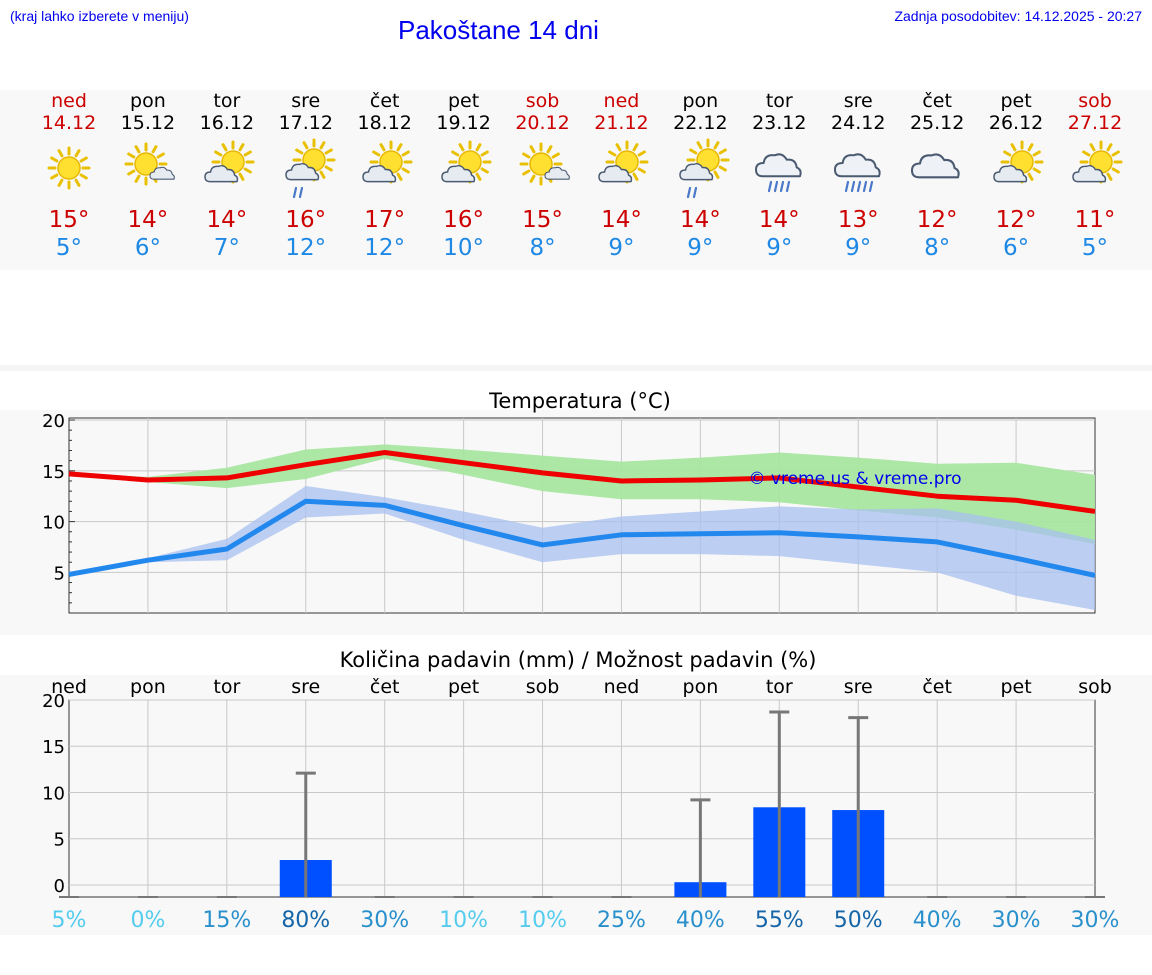 Image resolution: width=1152 pixels, height=975 pixels. What do you see at coordinates (305, 920) in the screenshot?
I see `precip-probability-label: 80%` at bounding box center [305, 920].